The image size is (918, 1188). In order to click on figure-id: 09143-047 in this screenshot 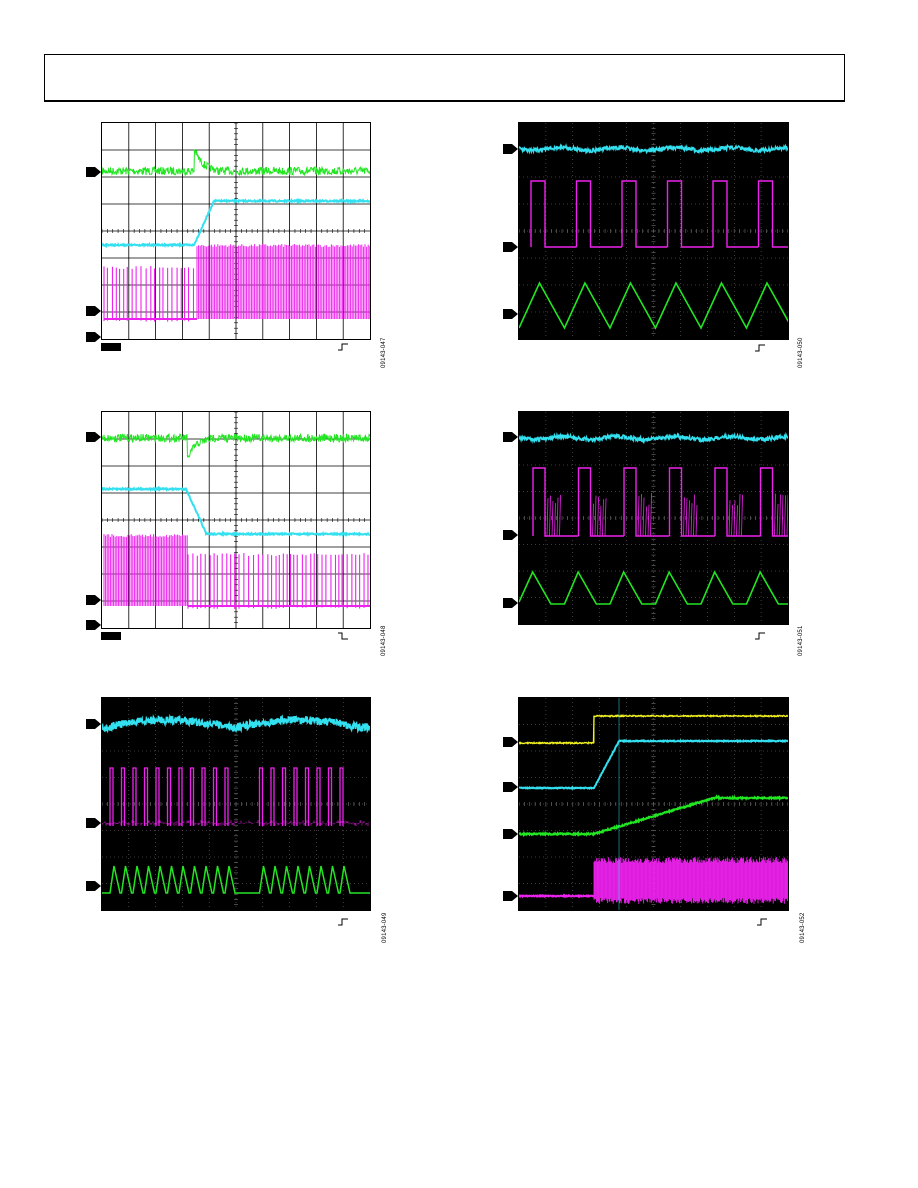, I will do `click(384, 353)`.